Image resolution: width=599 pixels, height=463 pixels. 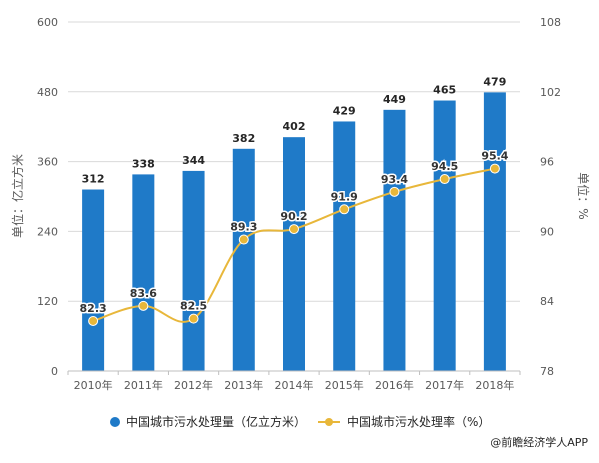 What do you see at coordinates (550, 22) in the screenshot?
I see `y-right-tick-label: 108` at bounding box center [550, 22].